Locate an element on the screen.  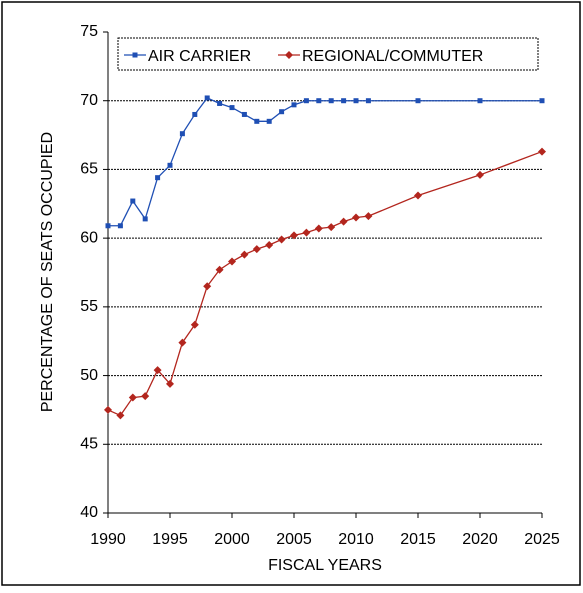
legend-box is located at coordinates (328, 54).